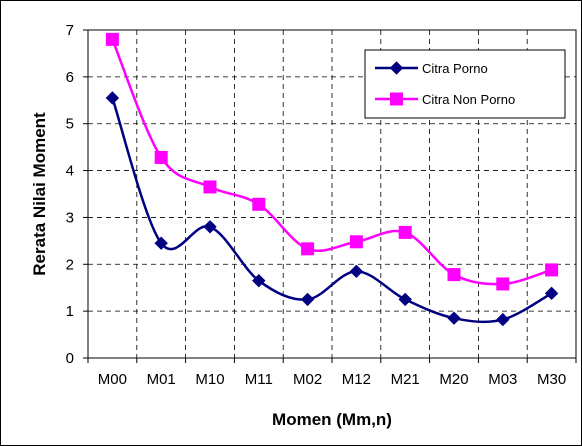 This screenshot has height=446, width=582. I want to click on legend-label-1: Citra Non Porno, so click(468, 99).